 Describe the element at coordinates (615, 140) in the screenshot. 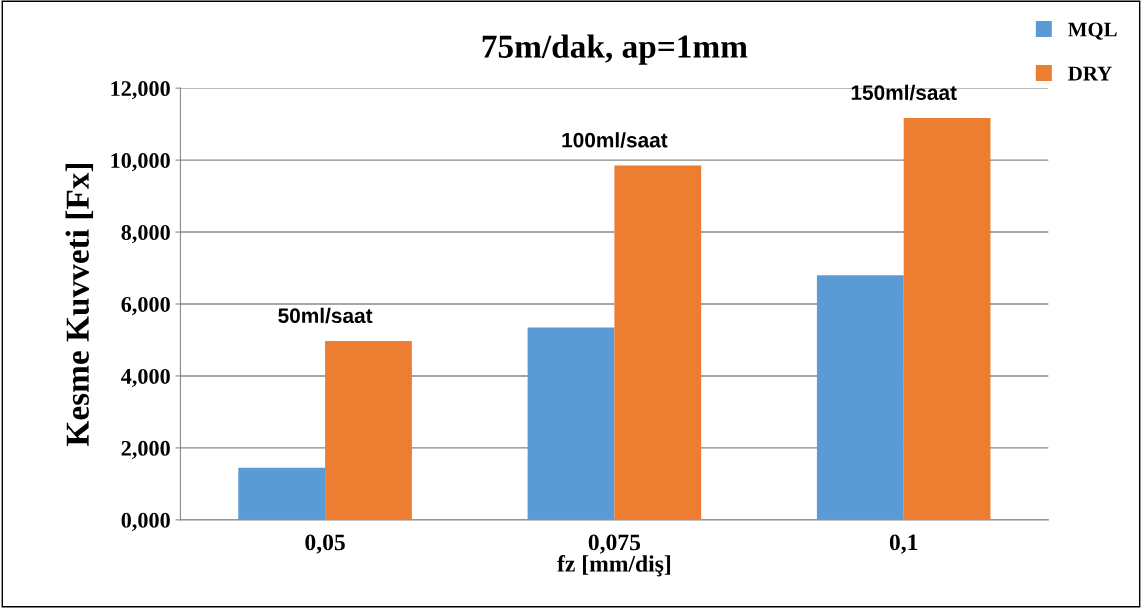

I see `annotation: 100ml/saat` at that location.